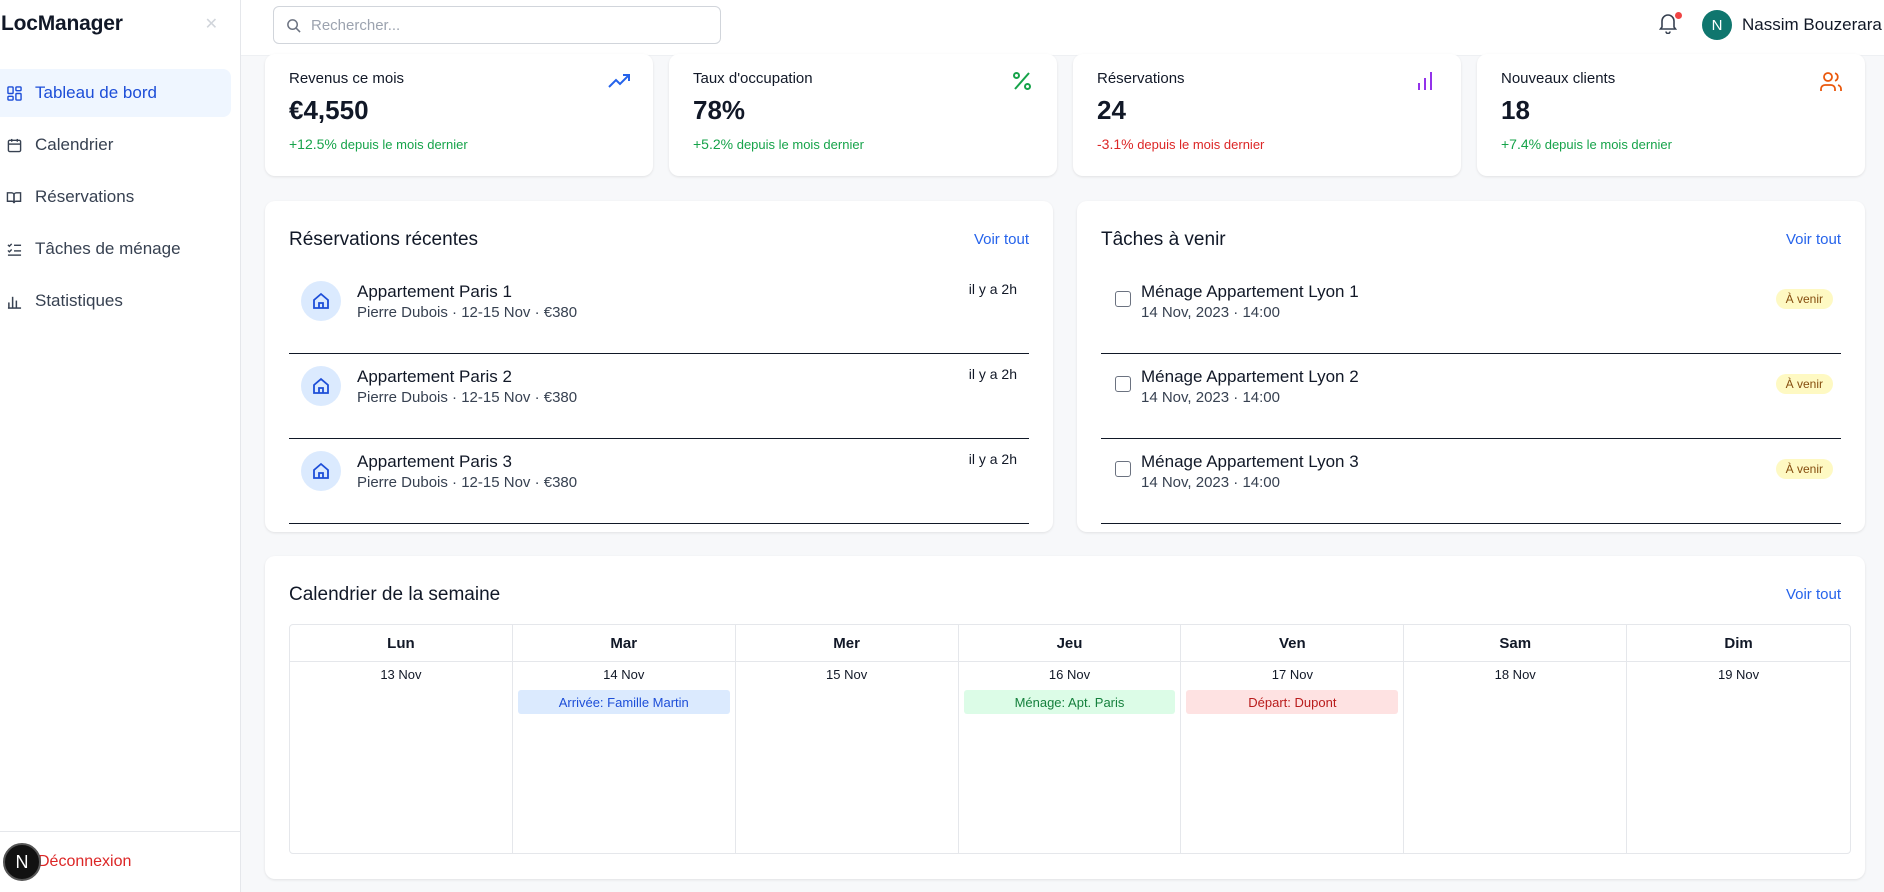 This screenshot has width=1884, height=892. I want to click on logout-button: Déconnexion, so click(85, 861).